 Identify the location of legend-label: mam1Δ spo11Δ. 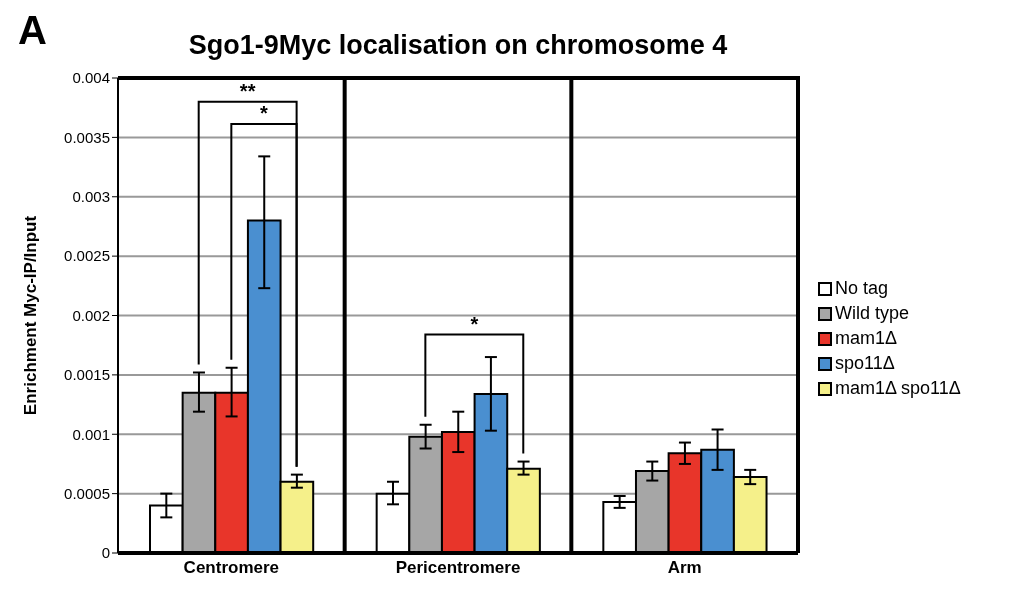
(898, 388).